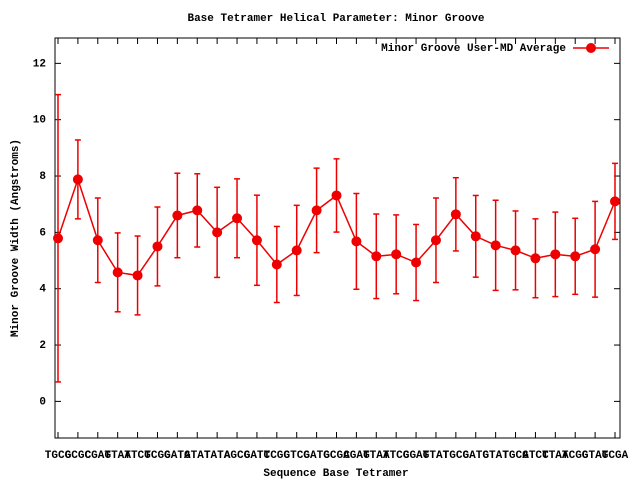 Image resolution: width=640 pixels, height=480 pixels. What do you see at coordinates (297, 456) in the screenshot?
I see `x-tick-label: GTCG` at bounding box center [297, 456].